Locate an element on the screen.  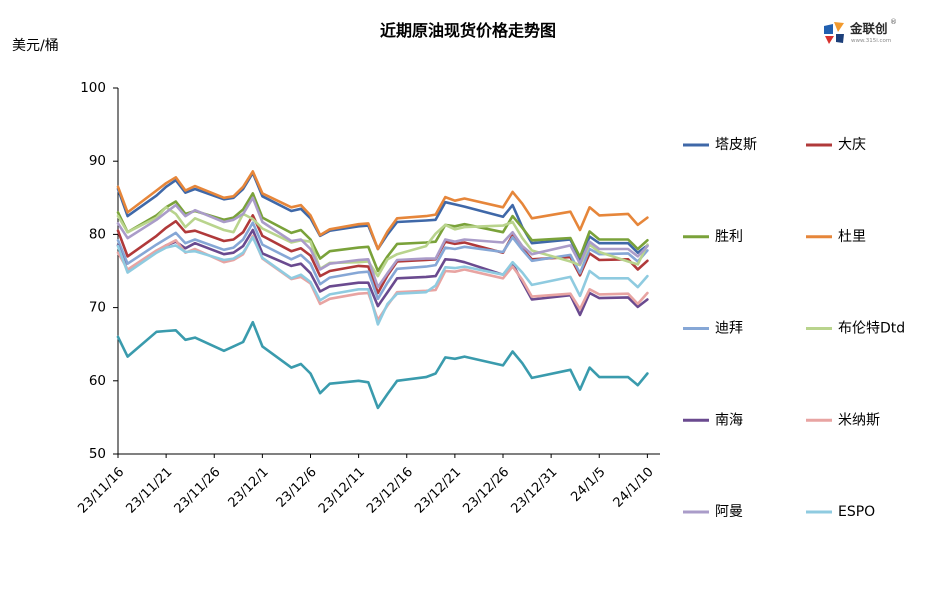
x-tick-label: 23/12/11 is located at coordinates (342, 491).